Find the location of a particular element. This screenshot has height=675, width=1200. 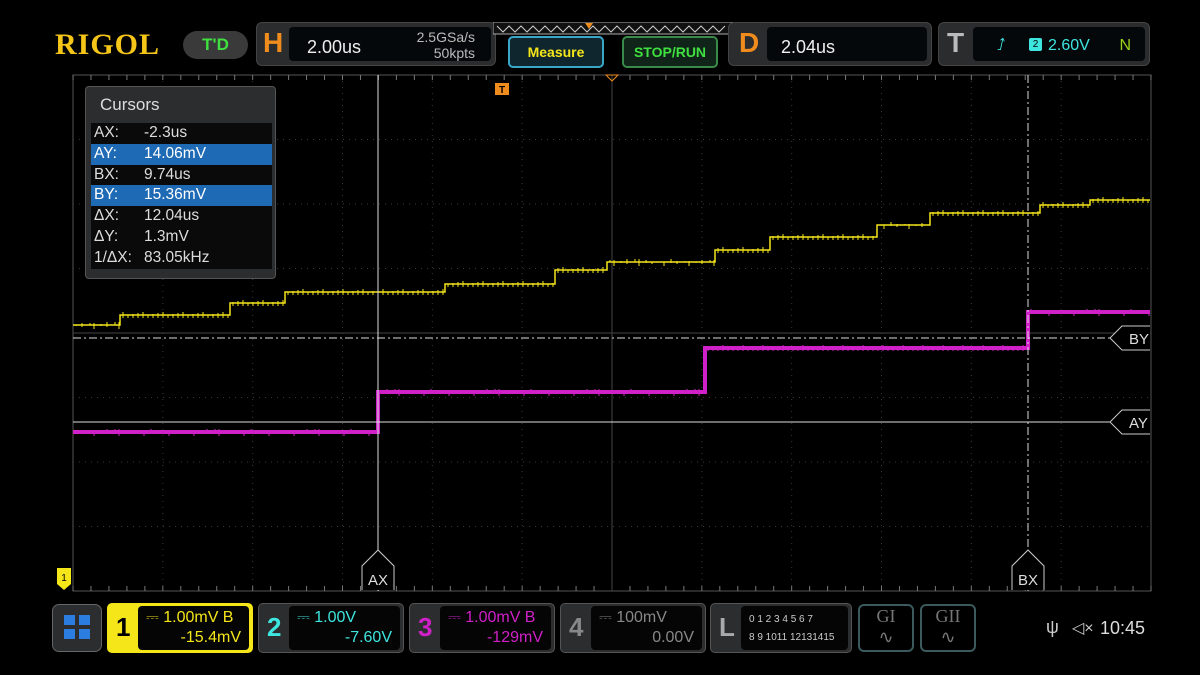

channel-offset: 0.00V is located at coordinates (673, 637).